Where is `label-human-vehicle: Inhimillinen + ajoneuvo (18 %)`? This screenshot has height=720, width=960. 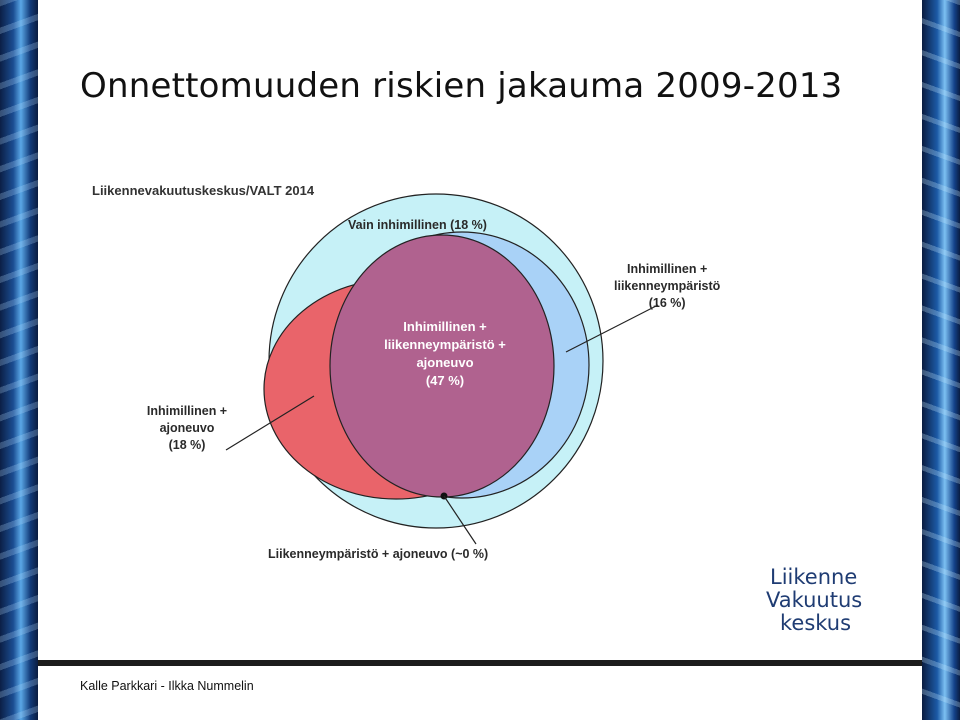 label-human-vehicle: Inhimillinen + ajoneuvo (18 %) is located at coordinates (187, 428).